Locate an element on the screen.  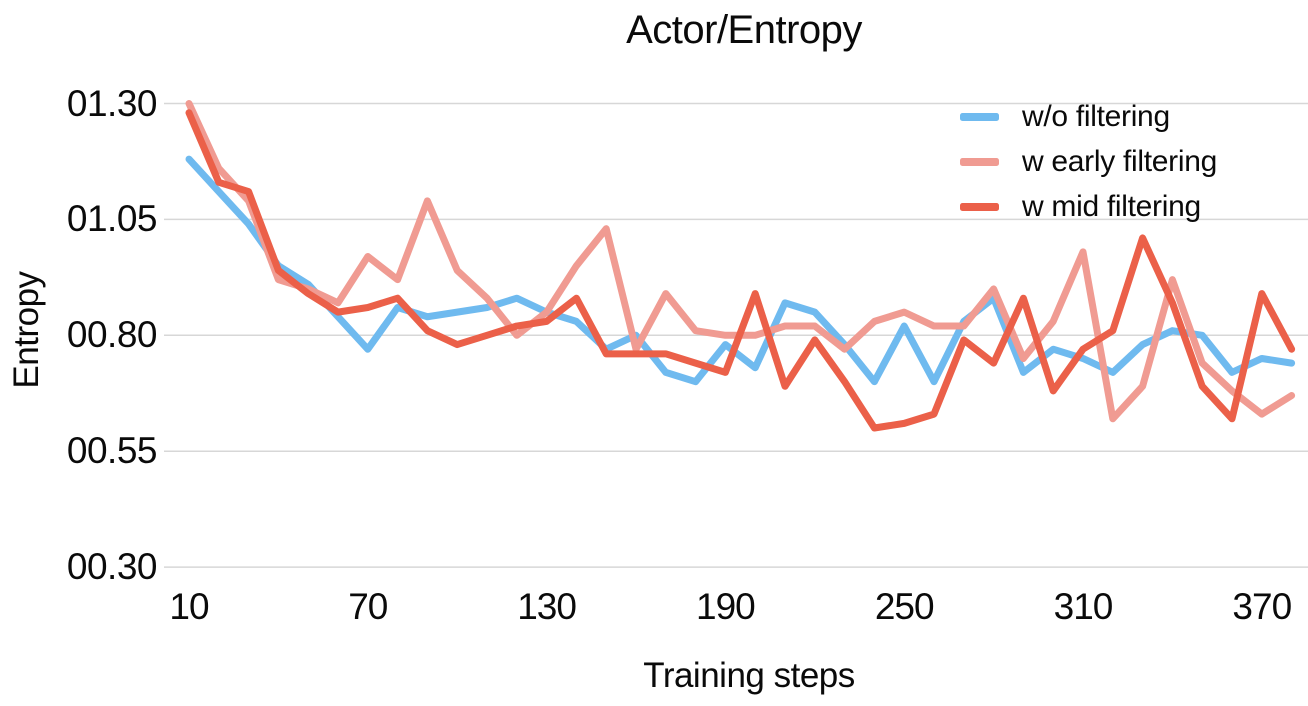
legend-label: w mid filtering is located at coordinates (1111, 207).